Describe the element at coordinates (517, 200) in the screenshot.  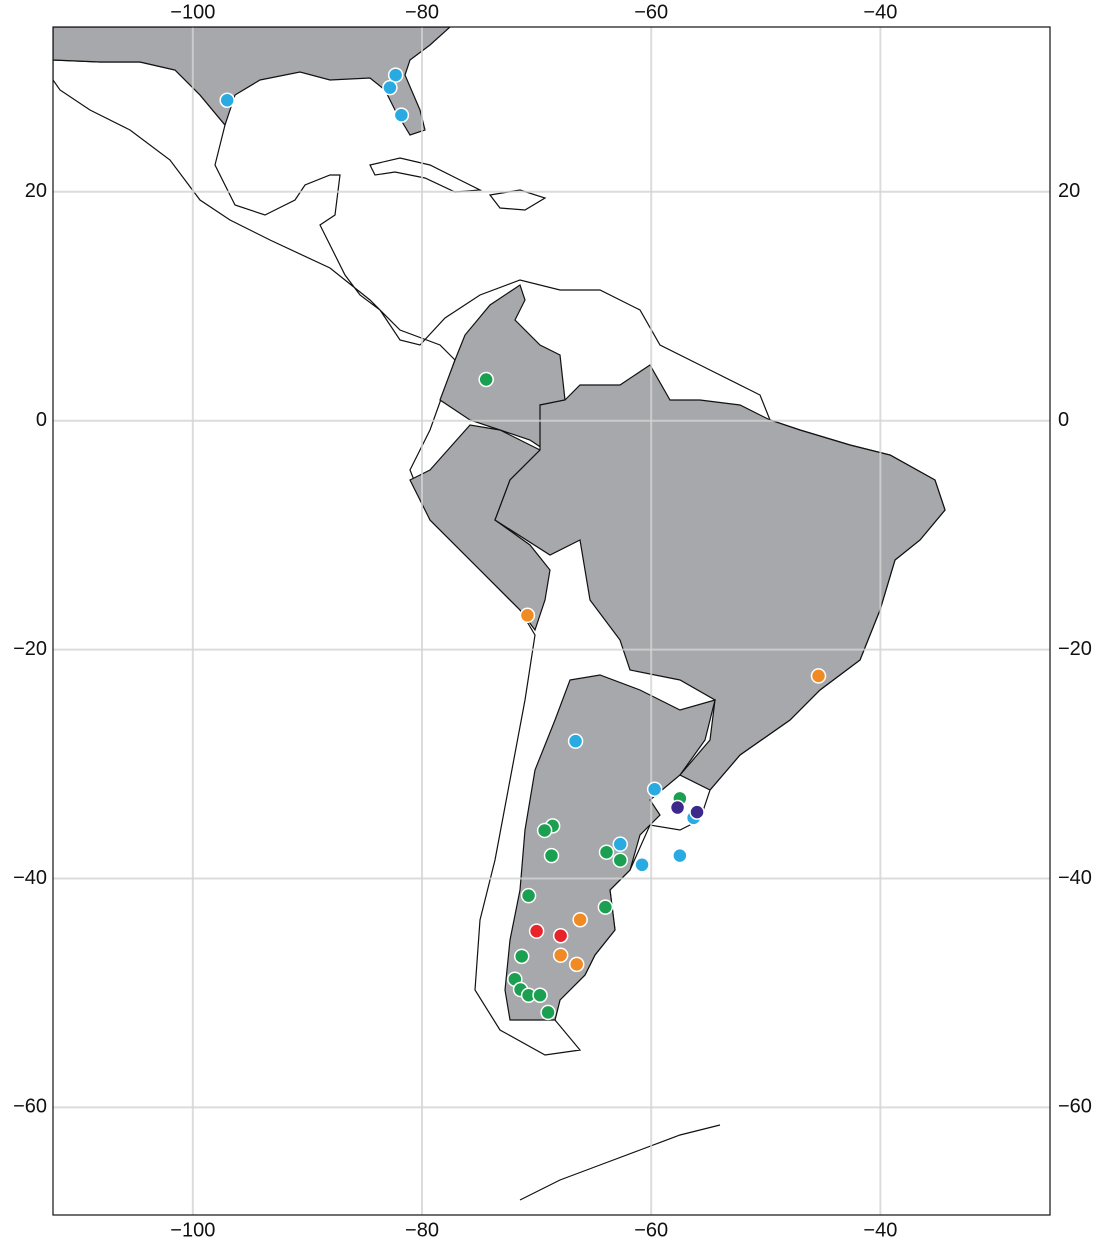
I see `hispaniola` at that location.